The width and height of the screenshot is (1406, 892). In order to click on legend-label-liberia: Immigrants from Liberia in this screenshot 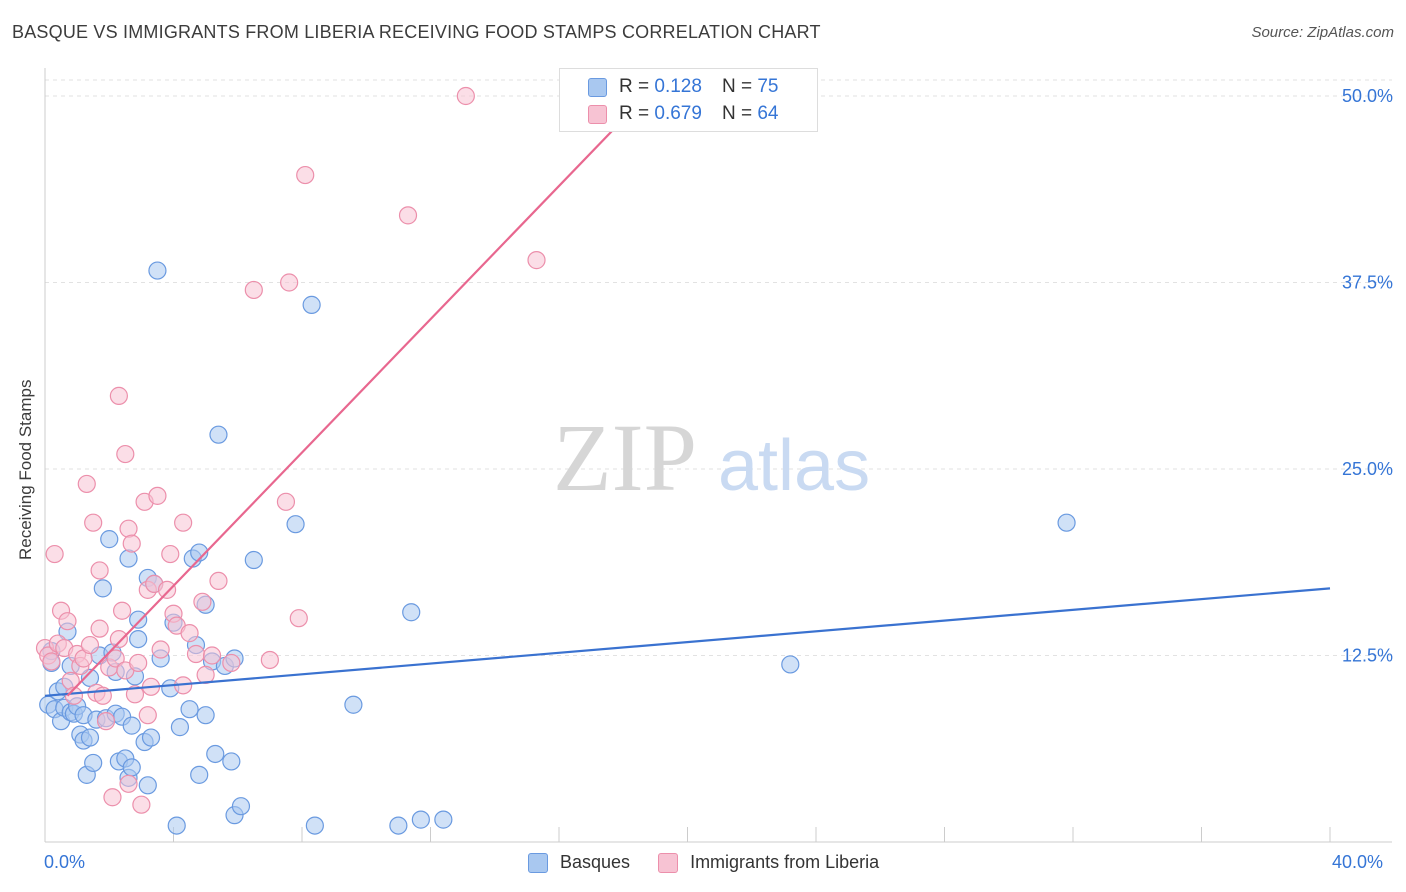, I will do `click(785, 862)`.